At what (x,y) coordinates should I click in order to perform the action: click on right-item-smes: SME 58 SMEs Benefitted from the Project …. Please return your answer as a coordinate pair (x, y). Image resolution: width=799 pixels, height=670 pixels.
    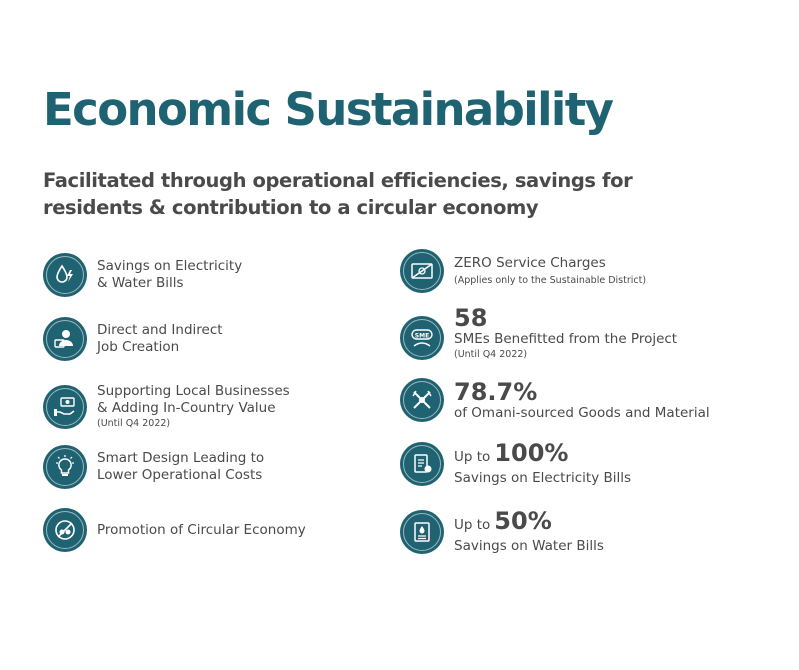
    Looking at the image, I should click on (538, 333).